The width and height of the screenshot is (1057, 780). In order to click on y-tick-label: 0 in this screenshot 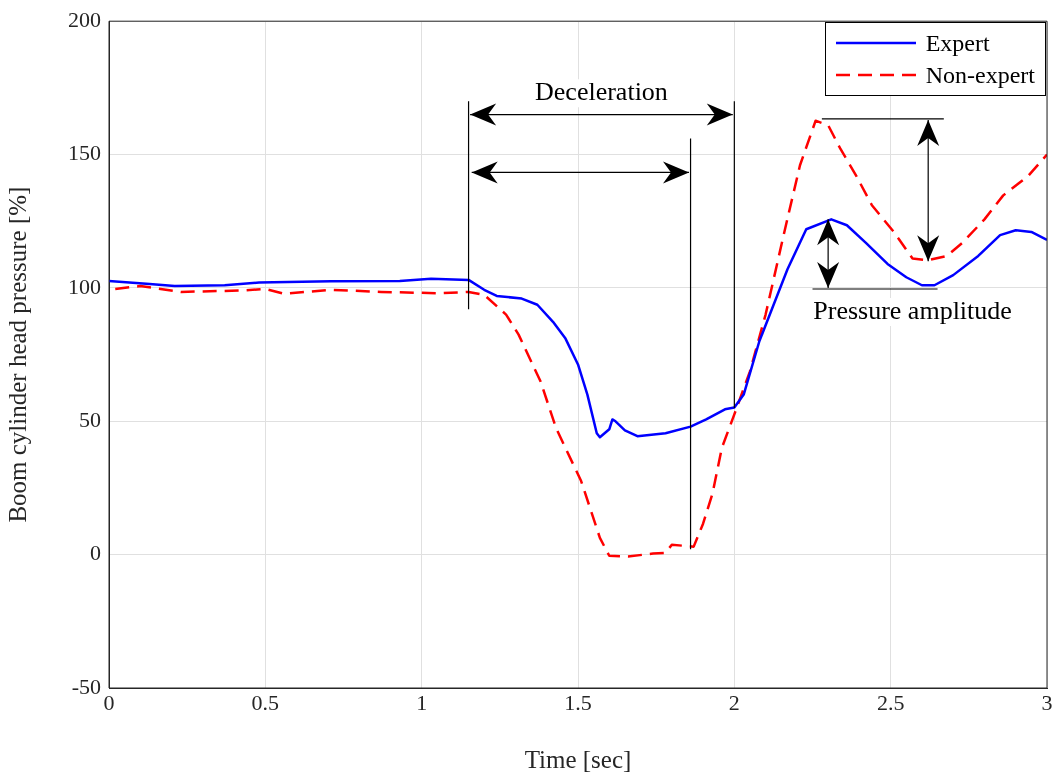, I will do `click(95, 553)`.